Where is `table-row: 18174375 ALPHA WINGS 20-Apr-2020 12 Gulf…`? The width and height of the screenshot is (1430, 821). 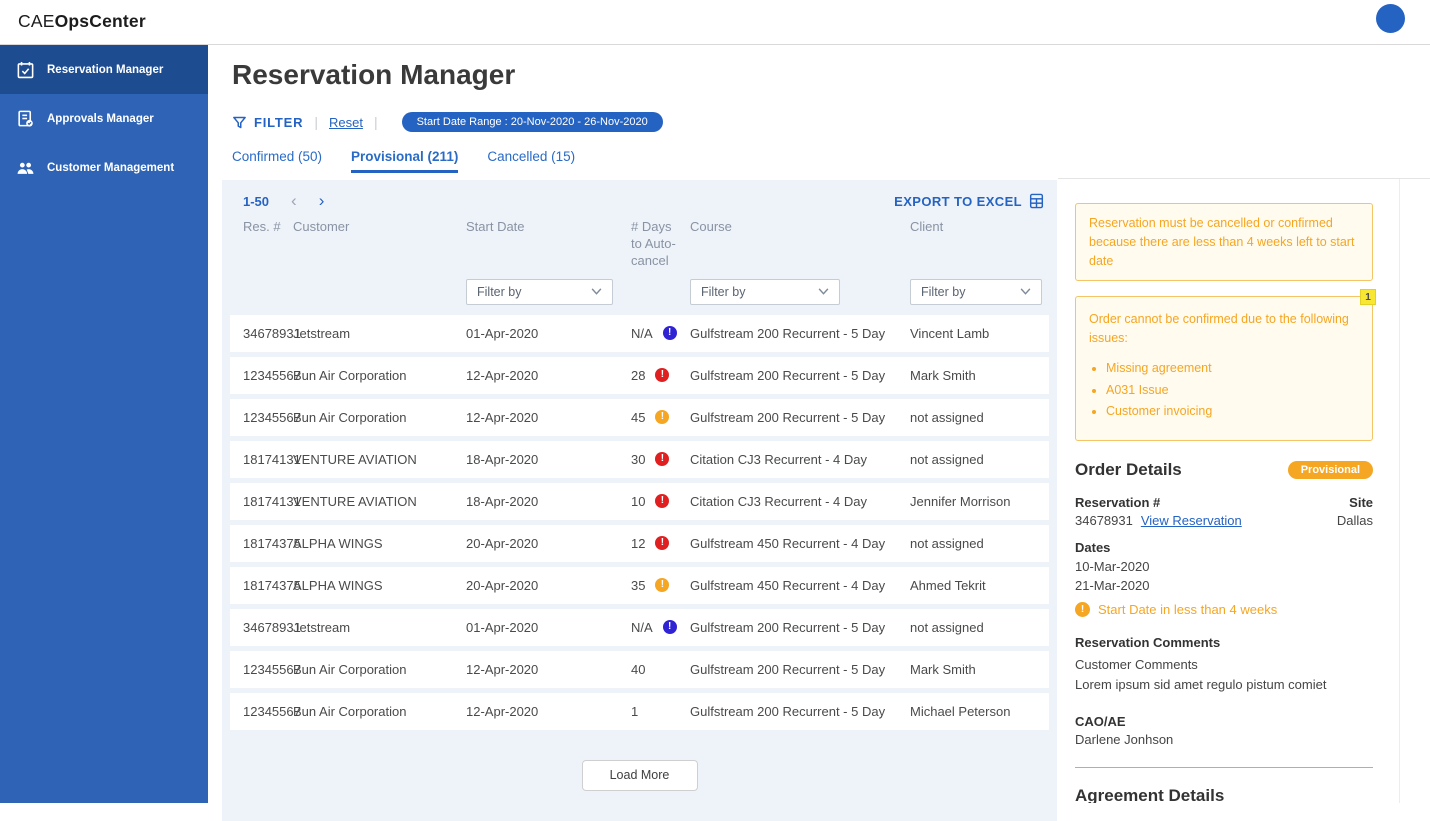
table-row: 18174375 ALPHA WINGS 20-Apr-2020 12 Gulf… is located at coordinates (639, 543).